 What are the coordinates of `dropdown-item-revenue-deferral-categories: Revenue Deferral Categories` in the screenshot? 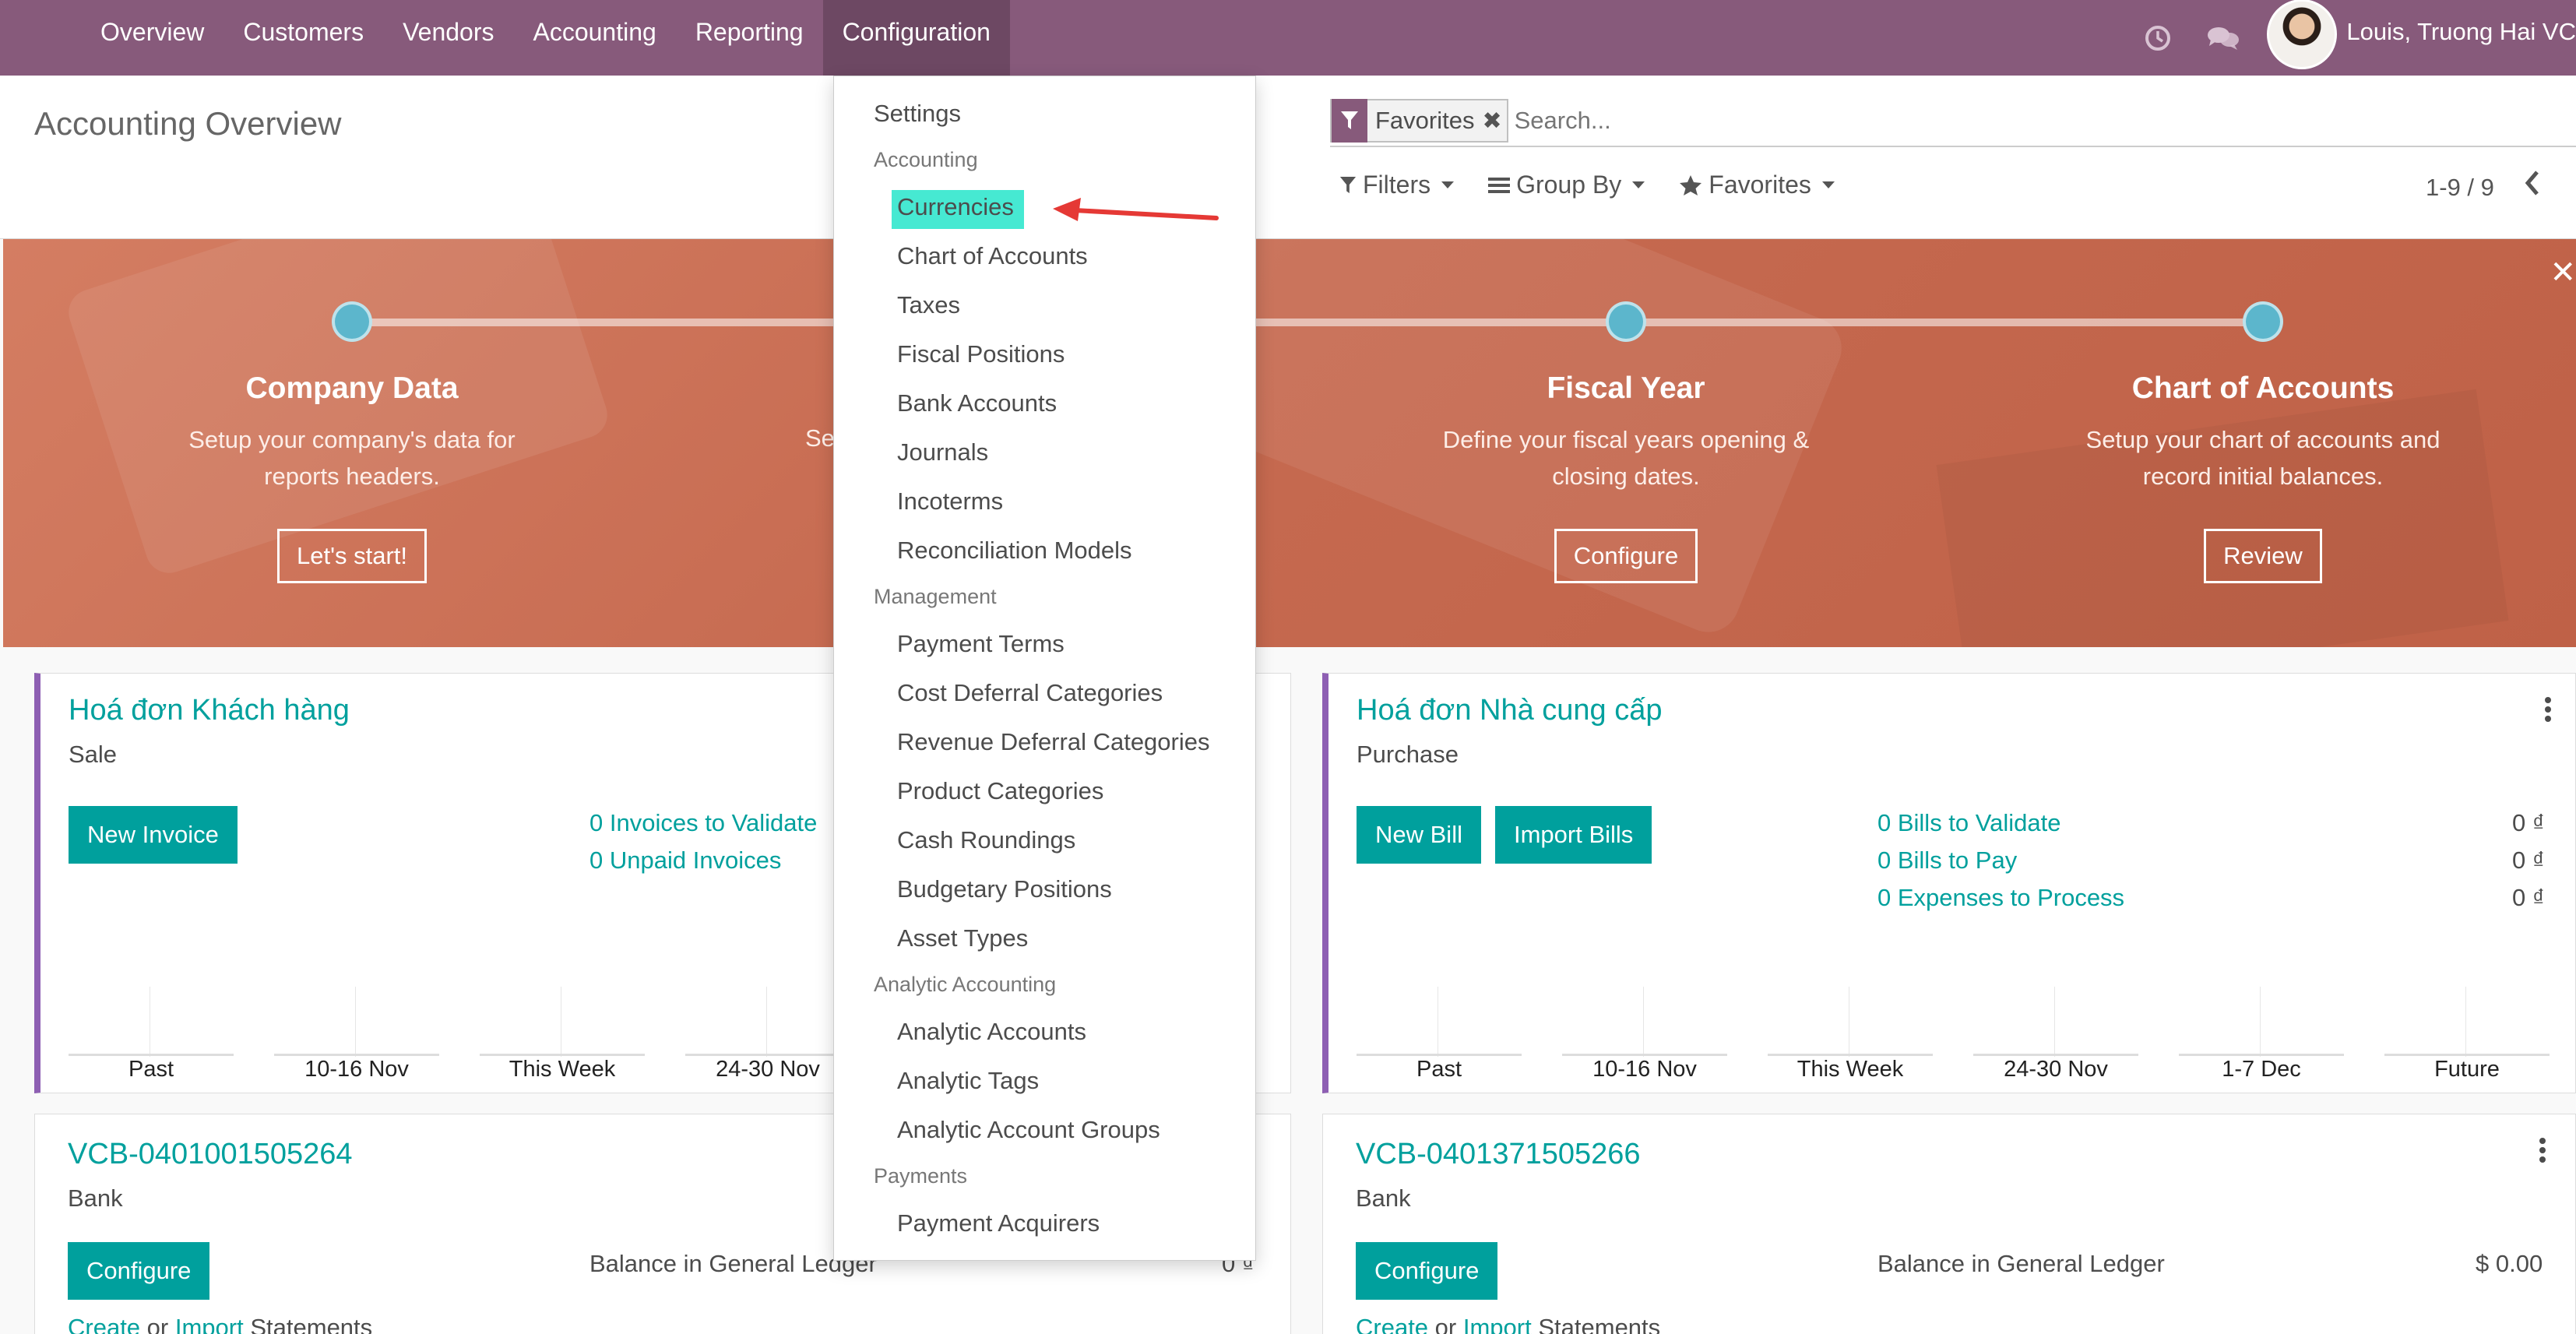 It's located at (1053, 741).